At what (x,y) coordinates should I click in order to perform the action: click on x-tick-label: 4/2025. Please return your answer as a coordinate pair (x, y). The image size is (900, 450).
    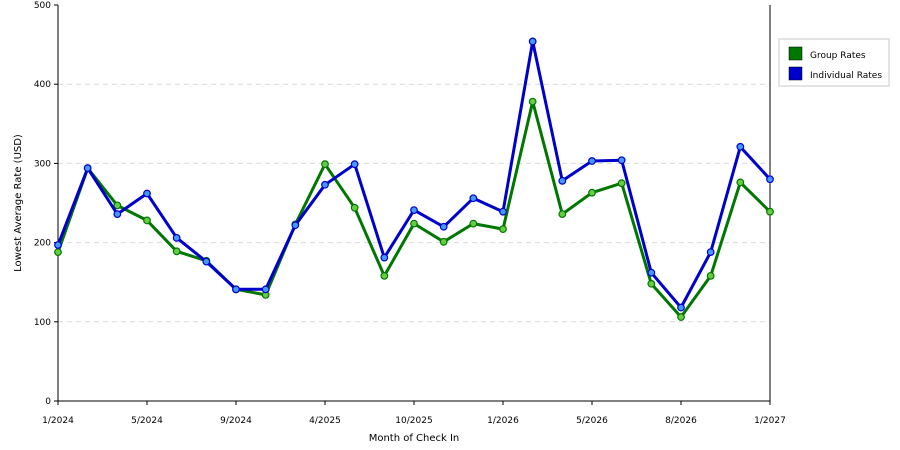
    Looking at the image, I should click on (325, 421).